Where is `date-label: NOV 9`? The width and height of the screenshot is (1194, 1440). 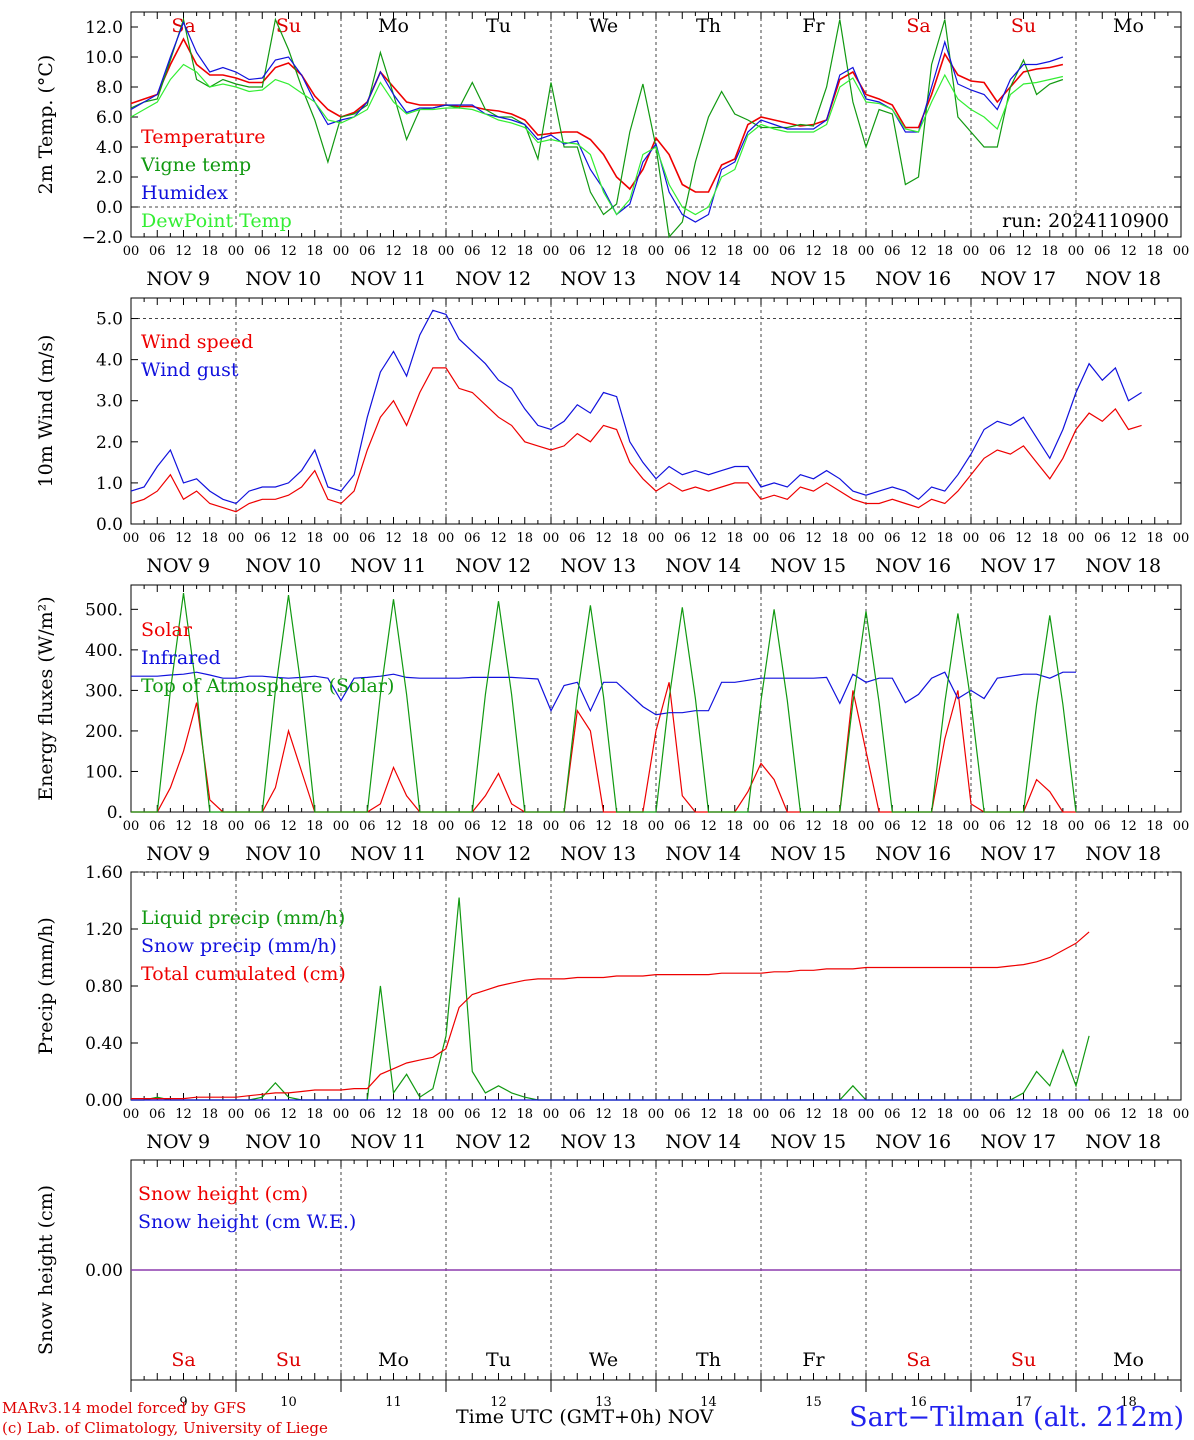 date-label: NOV 9 is located at coordinates (178, 279).